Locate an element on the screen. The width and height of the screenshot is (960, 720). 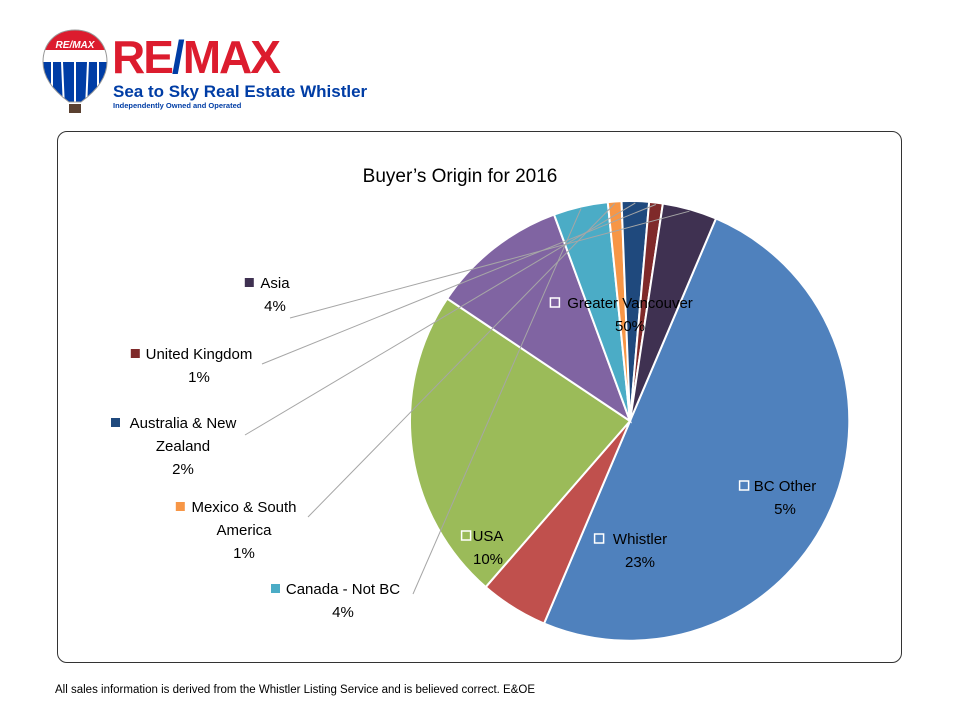
slice-label-whistler: Whistler 23% is located at coordinates (640, 551).